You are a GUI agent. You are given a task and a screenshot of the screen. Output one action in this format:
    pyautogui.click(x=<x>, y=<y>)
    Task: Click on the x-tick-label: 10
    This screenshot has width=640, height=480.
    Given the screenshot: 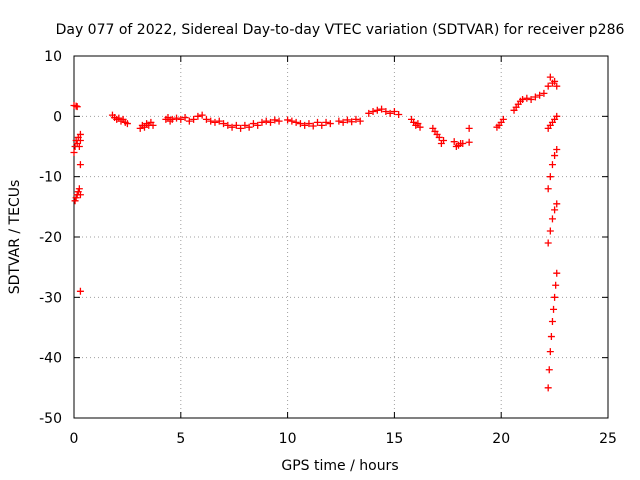 What is the action you would take?
    pyautogui.click(x=288, y=439)
    